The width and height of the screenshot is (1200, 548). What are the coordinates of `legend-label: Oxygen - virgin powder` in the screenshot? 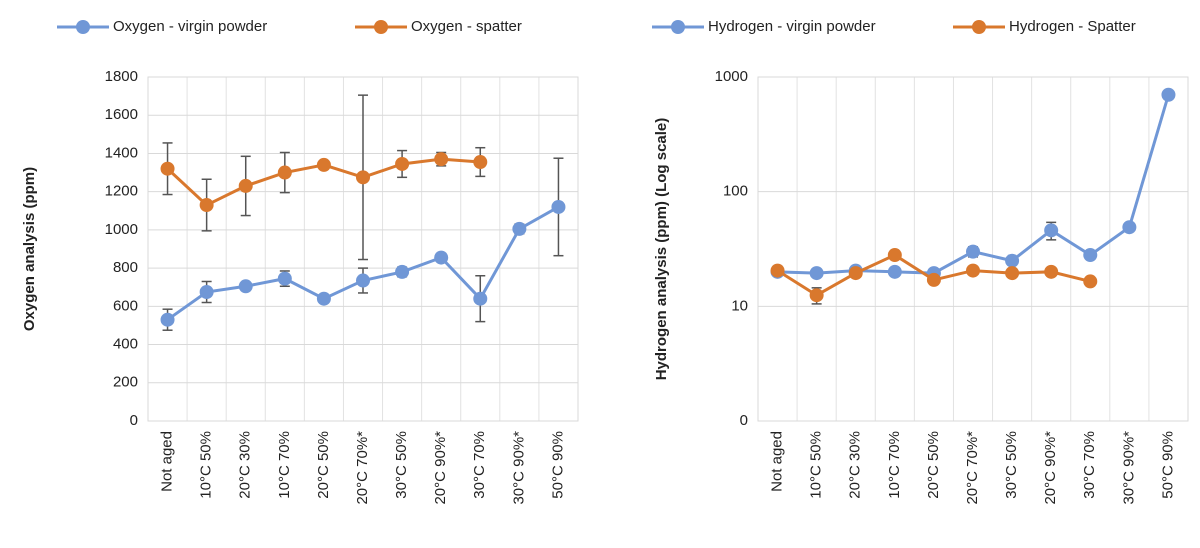 It's located at (190, 26).